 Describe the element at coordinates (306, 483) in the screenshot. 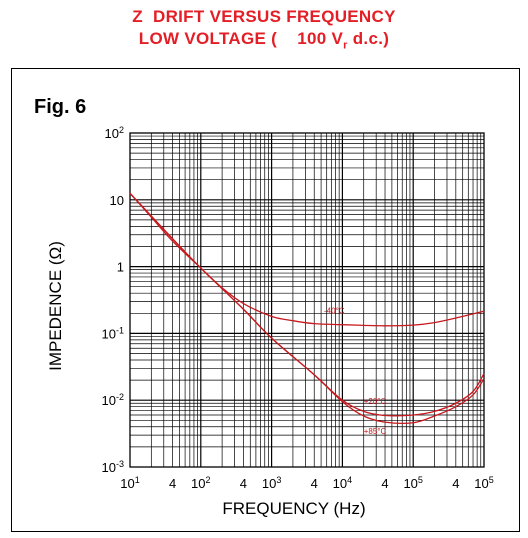

I see `x-tick-labels: 10¹ 4 10² 4 10³ 4 10⁴ 4 10⁵ 4 10⁵` at that location.